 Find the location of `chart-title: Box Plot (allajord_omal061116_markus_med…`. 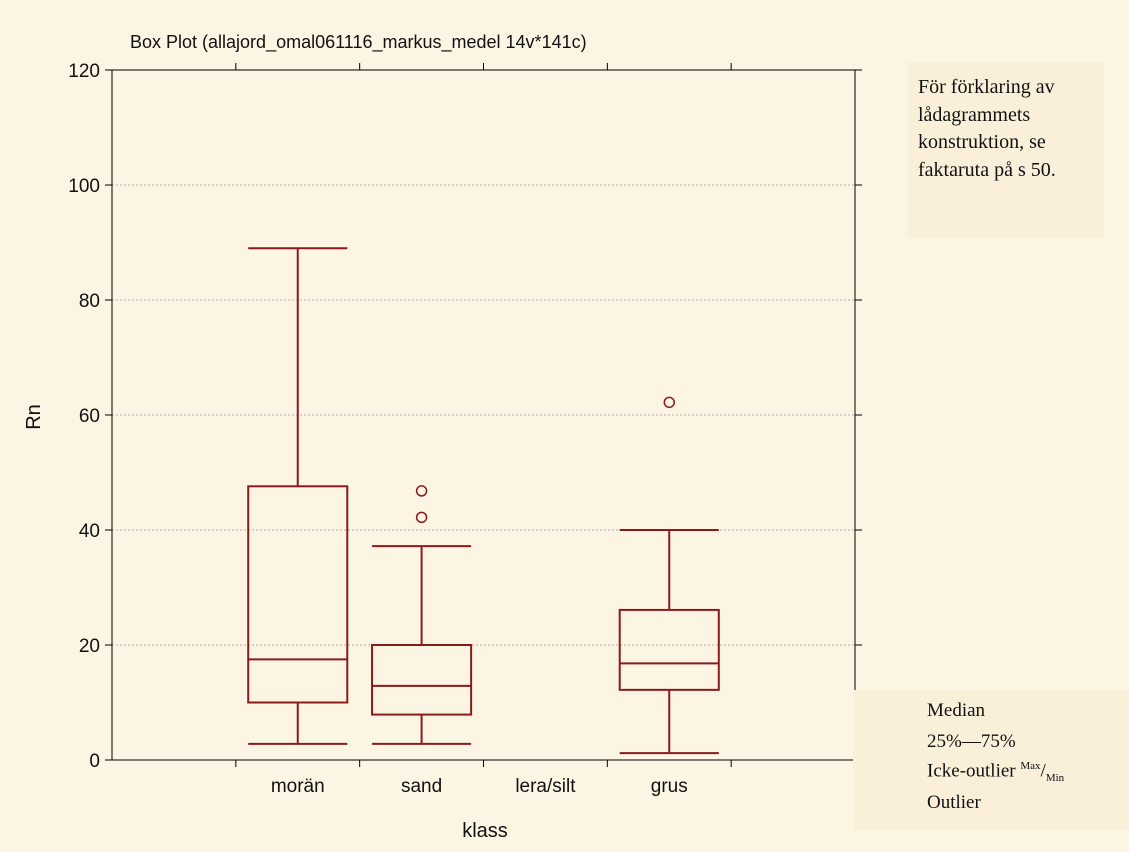

chart-title: Box Plot (allajord_omal061116_markus_med… is located at coordinates (358, 42).